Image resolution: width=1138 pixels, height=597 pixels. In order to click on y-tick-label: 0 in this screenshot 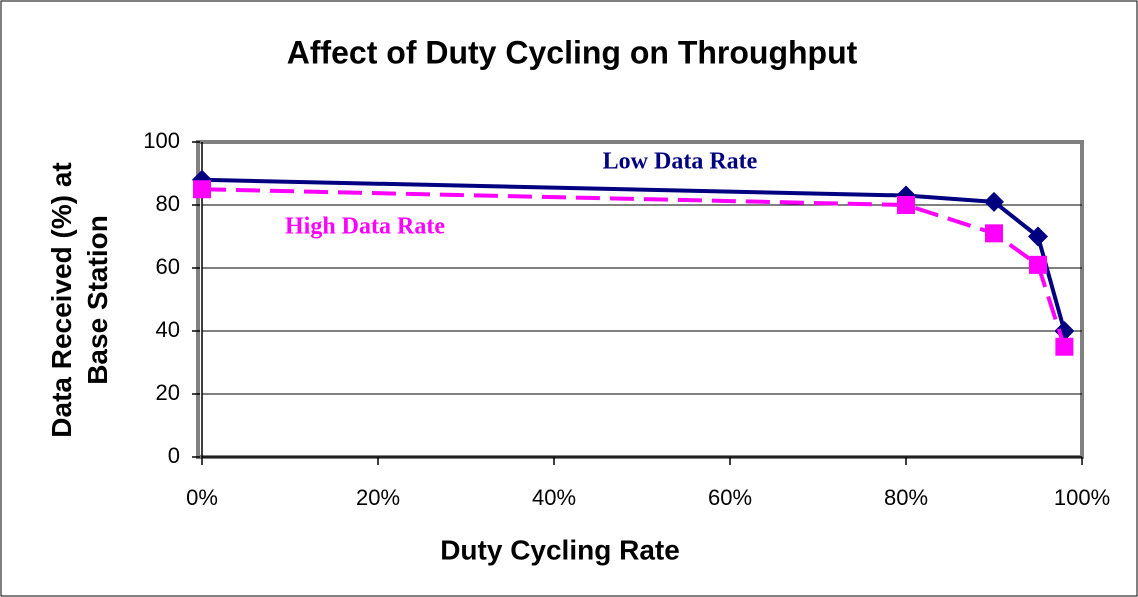, I will do `click(174, 455)`.